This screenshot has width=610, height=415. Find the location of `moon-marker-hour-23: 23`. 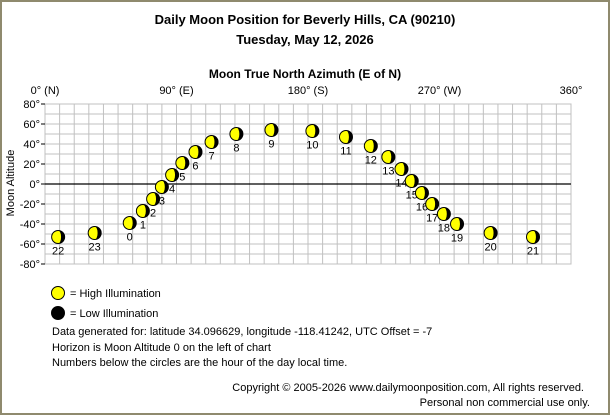

moon-marker-hour-23: 23 is located at coordinates (94, 240).